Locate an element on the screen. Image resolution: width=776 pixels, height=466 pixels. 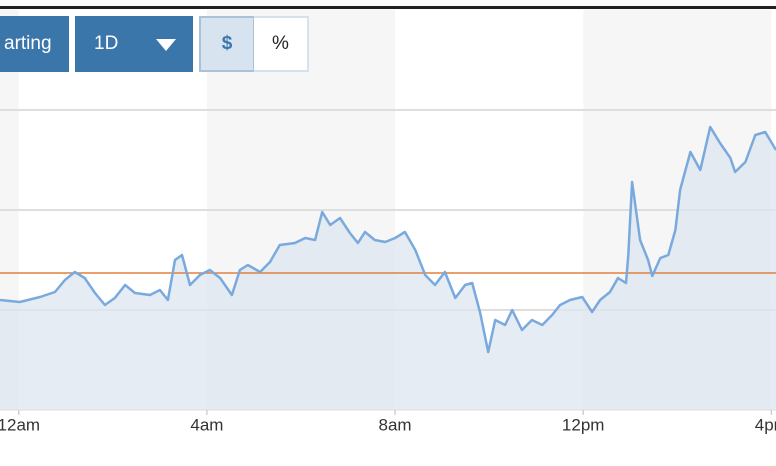
x-tick-label: 12am is located at coordinates (20, 424).